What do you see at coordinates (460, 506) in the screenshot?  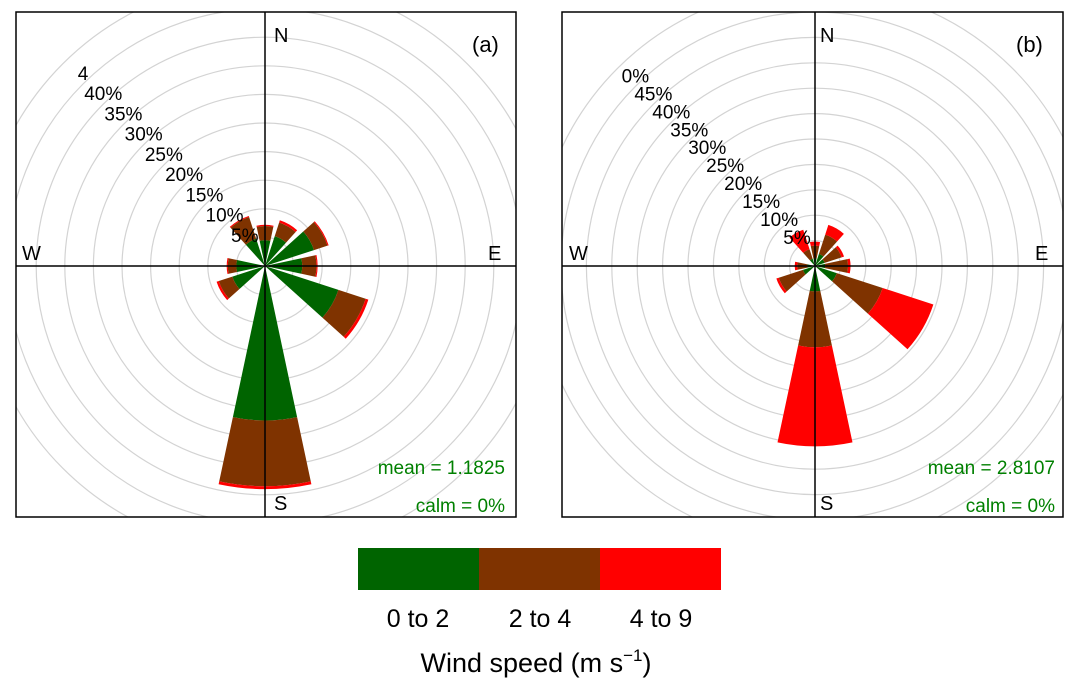 I see `calm-annotation-a: calm = 0%` at bounding box center [460, 506].